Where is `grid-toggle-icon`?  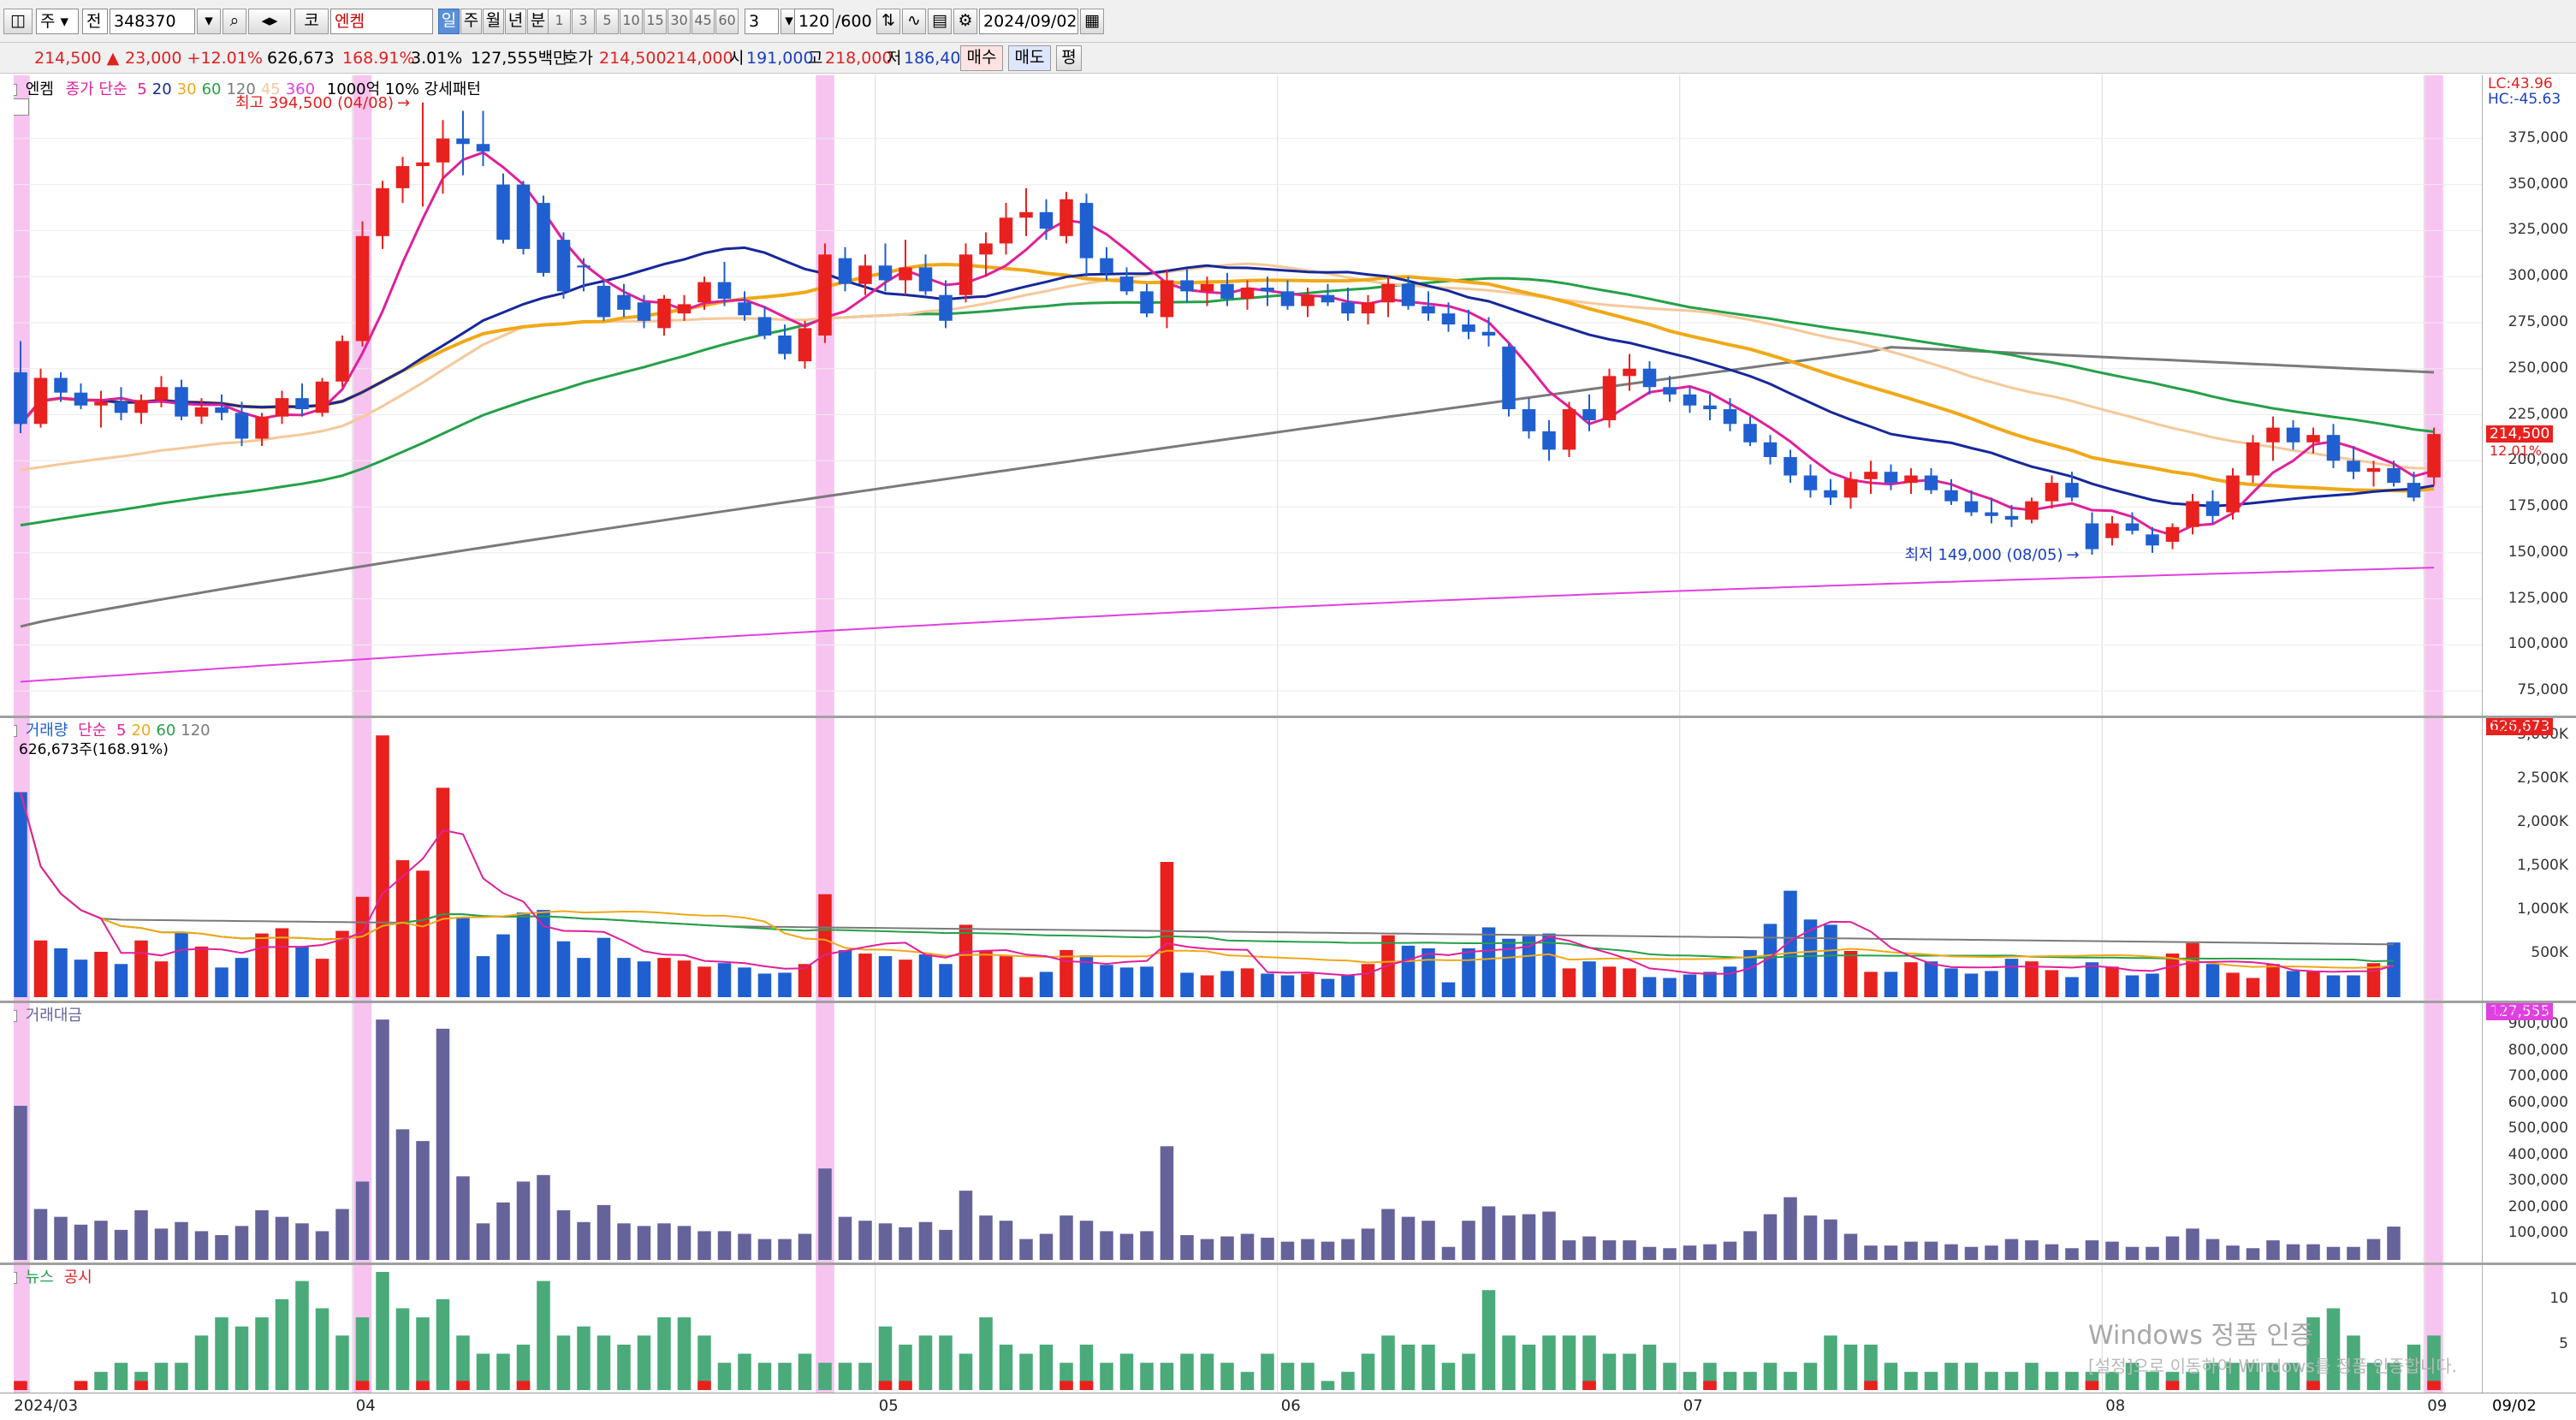
grid-toggle-icon is located at coordinates (22, 107).